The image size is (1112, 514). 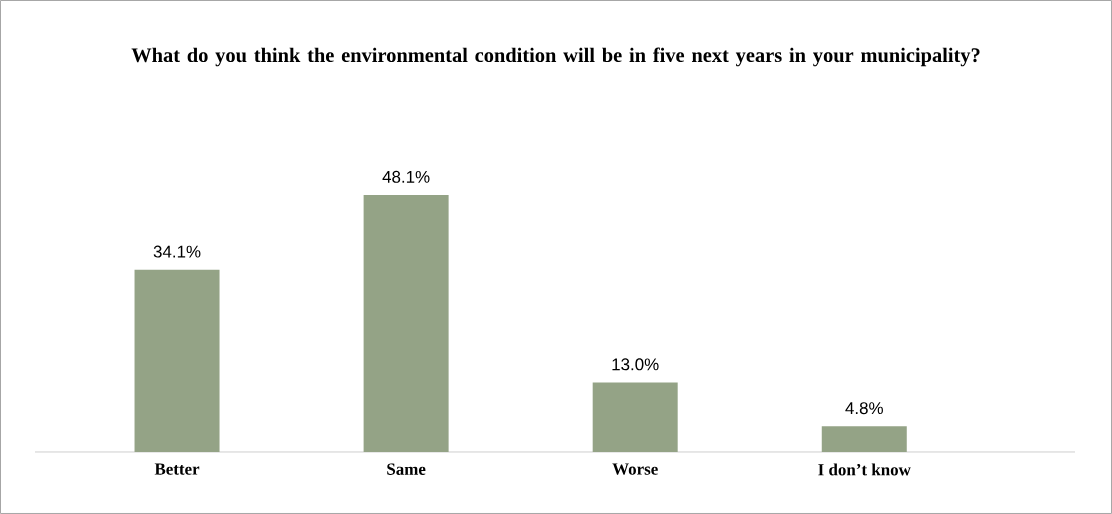 I want to click on data-label: 34.1%, so click(x=177, y=251).